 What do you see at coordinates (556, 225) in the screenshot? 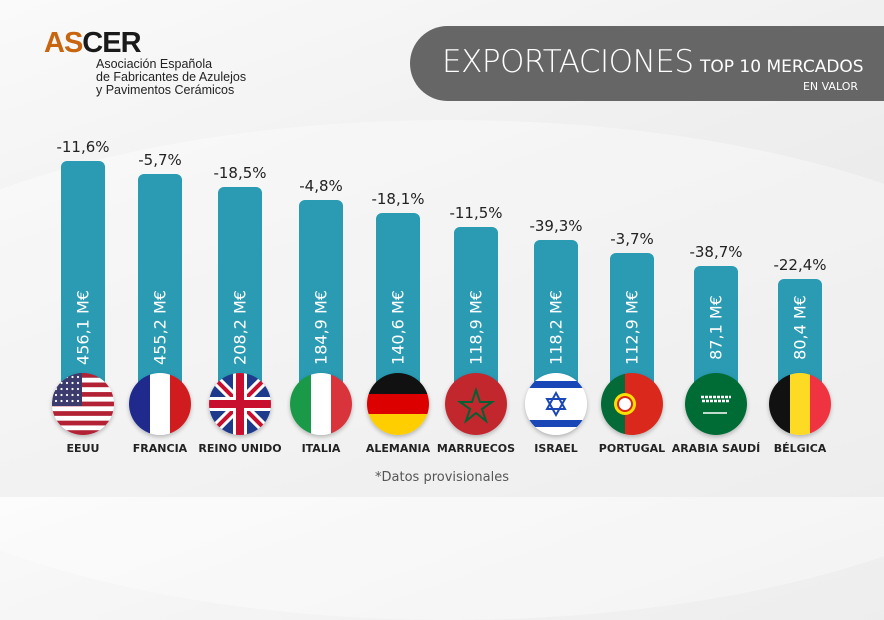
I see `change-label: -39,3%` at bounding box center [556, 225].